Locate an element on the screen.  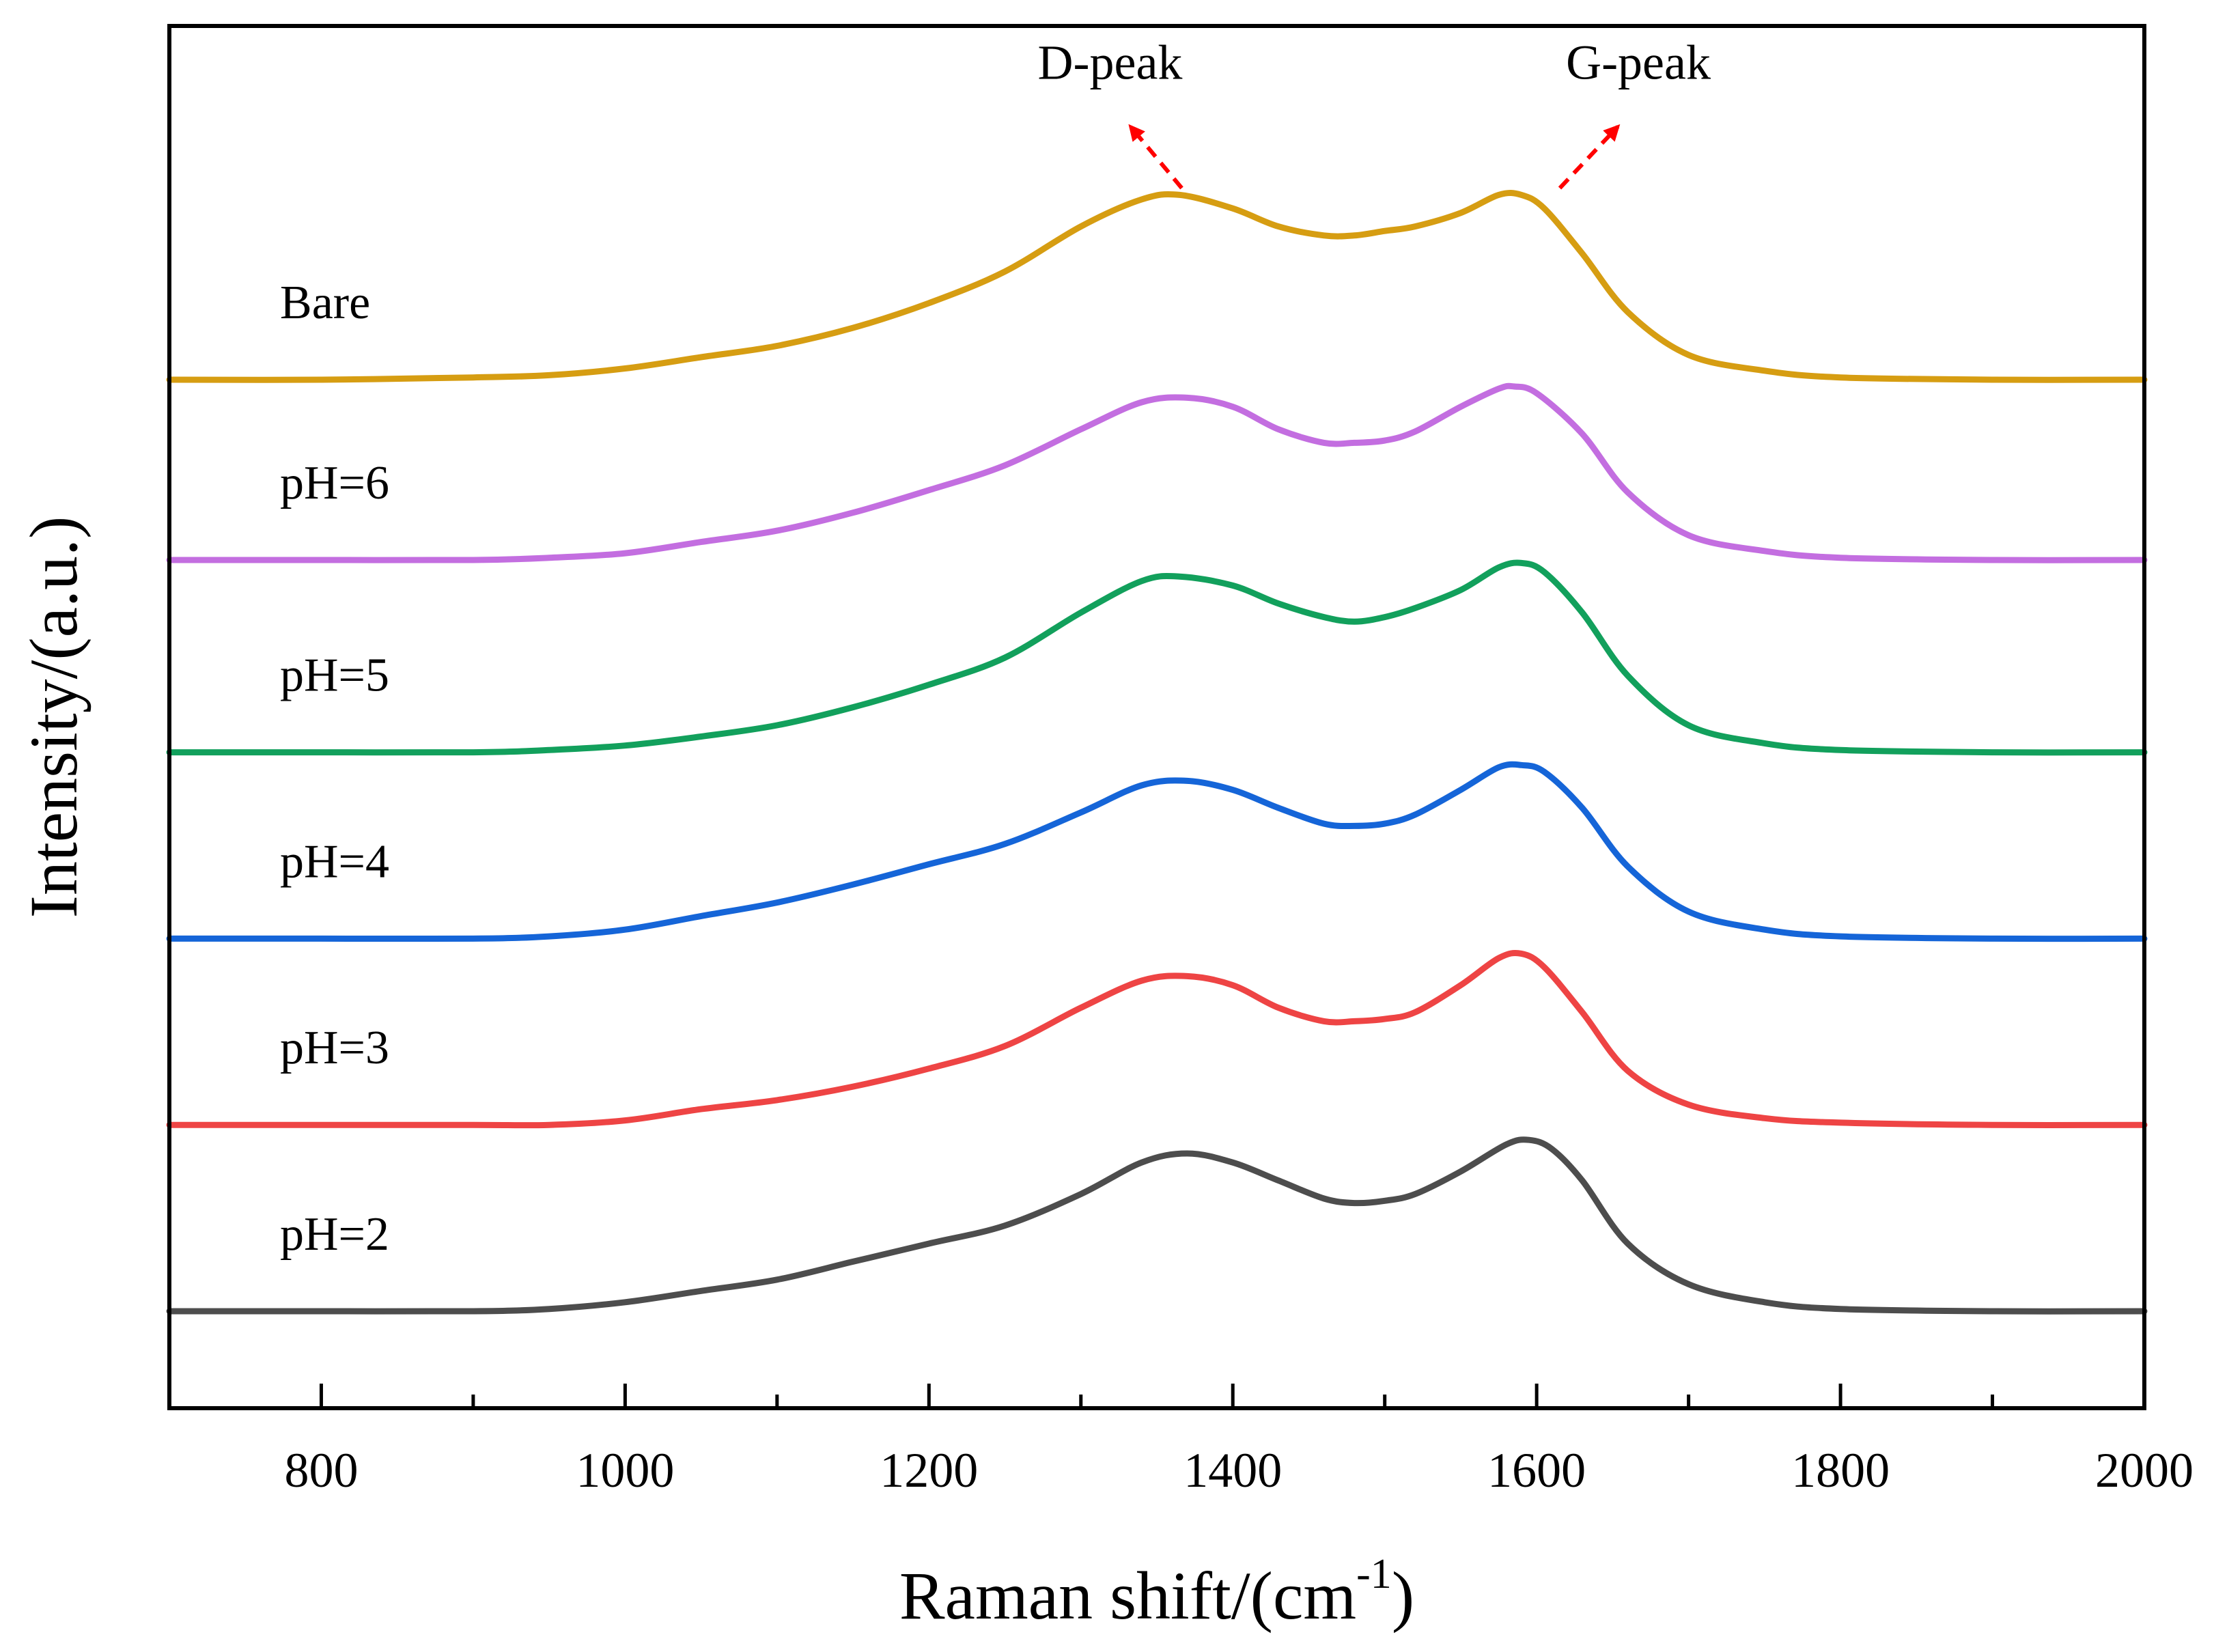
series-line-bare is located at coordinates (1157, 286).